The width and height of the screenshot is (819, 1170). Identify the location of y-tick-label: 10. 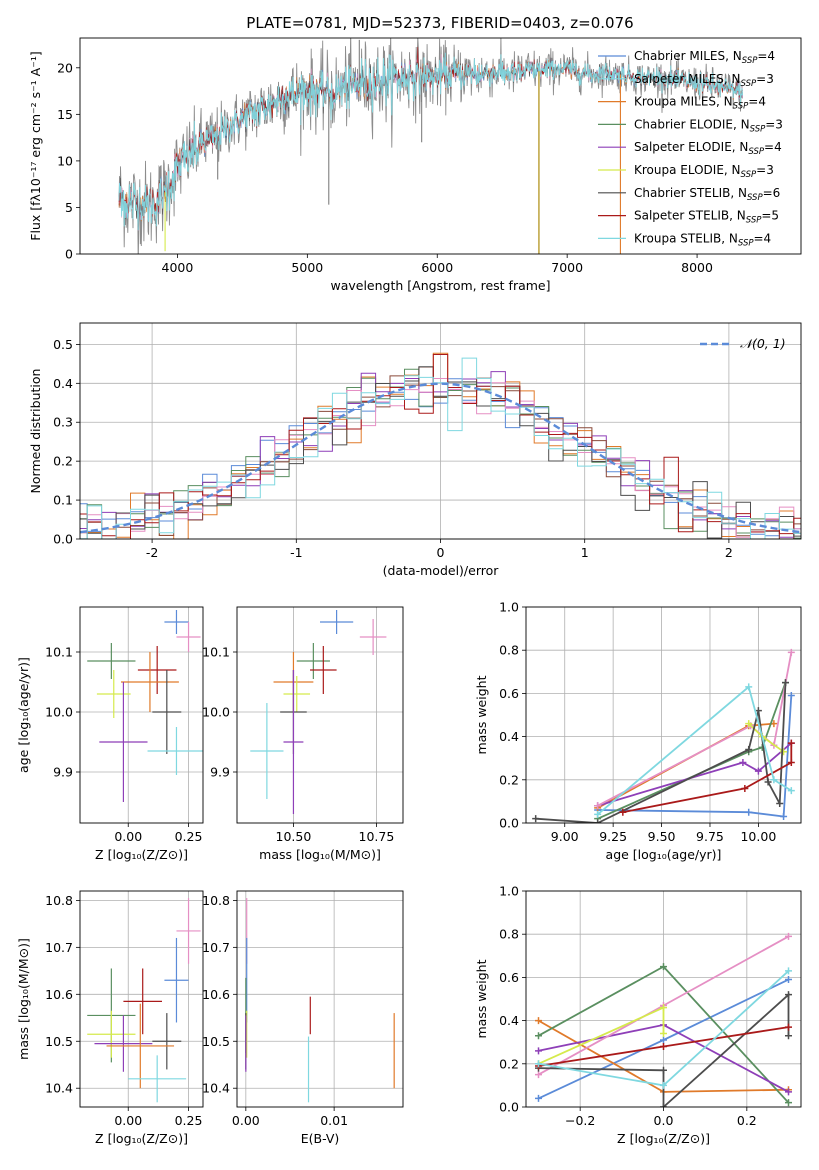
(65, 160).